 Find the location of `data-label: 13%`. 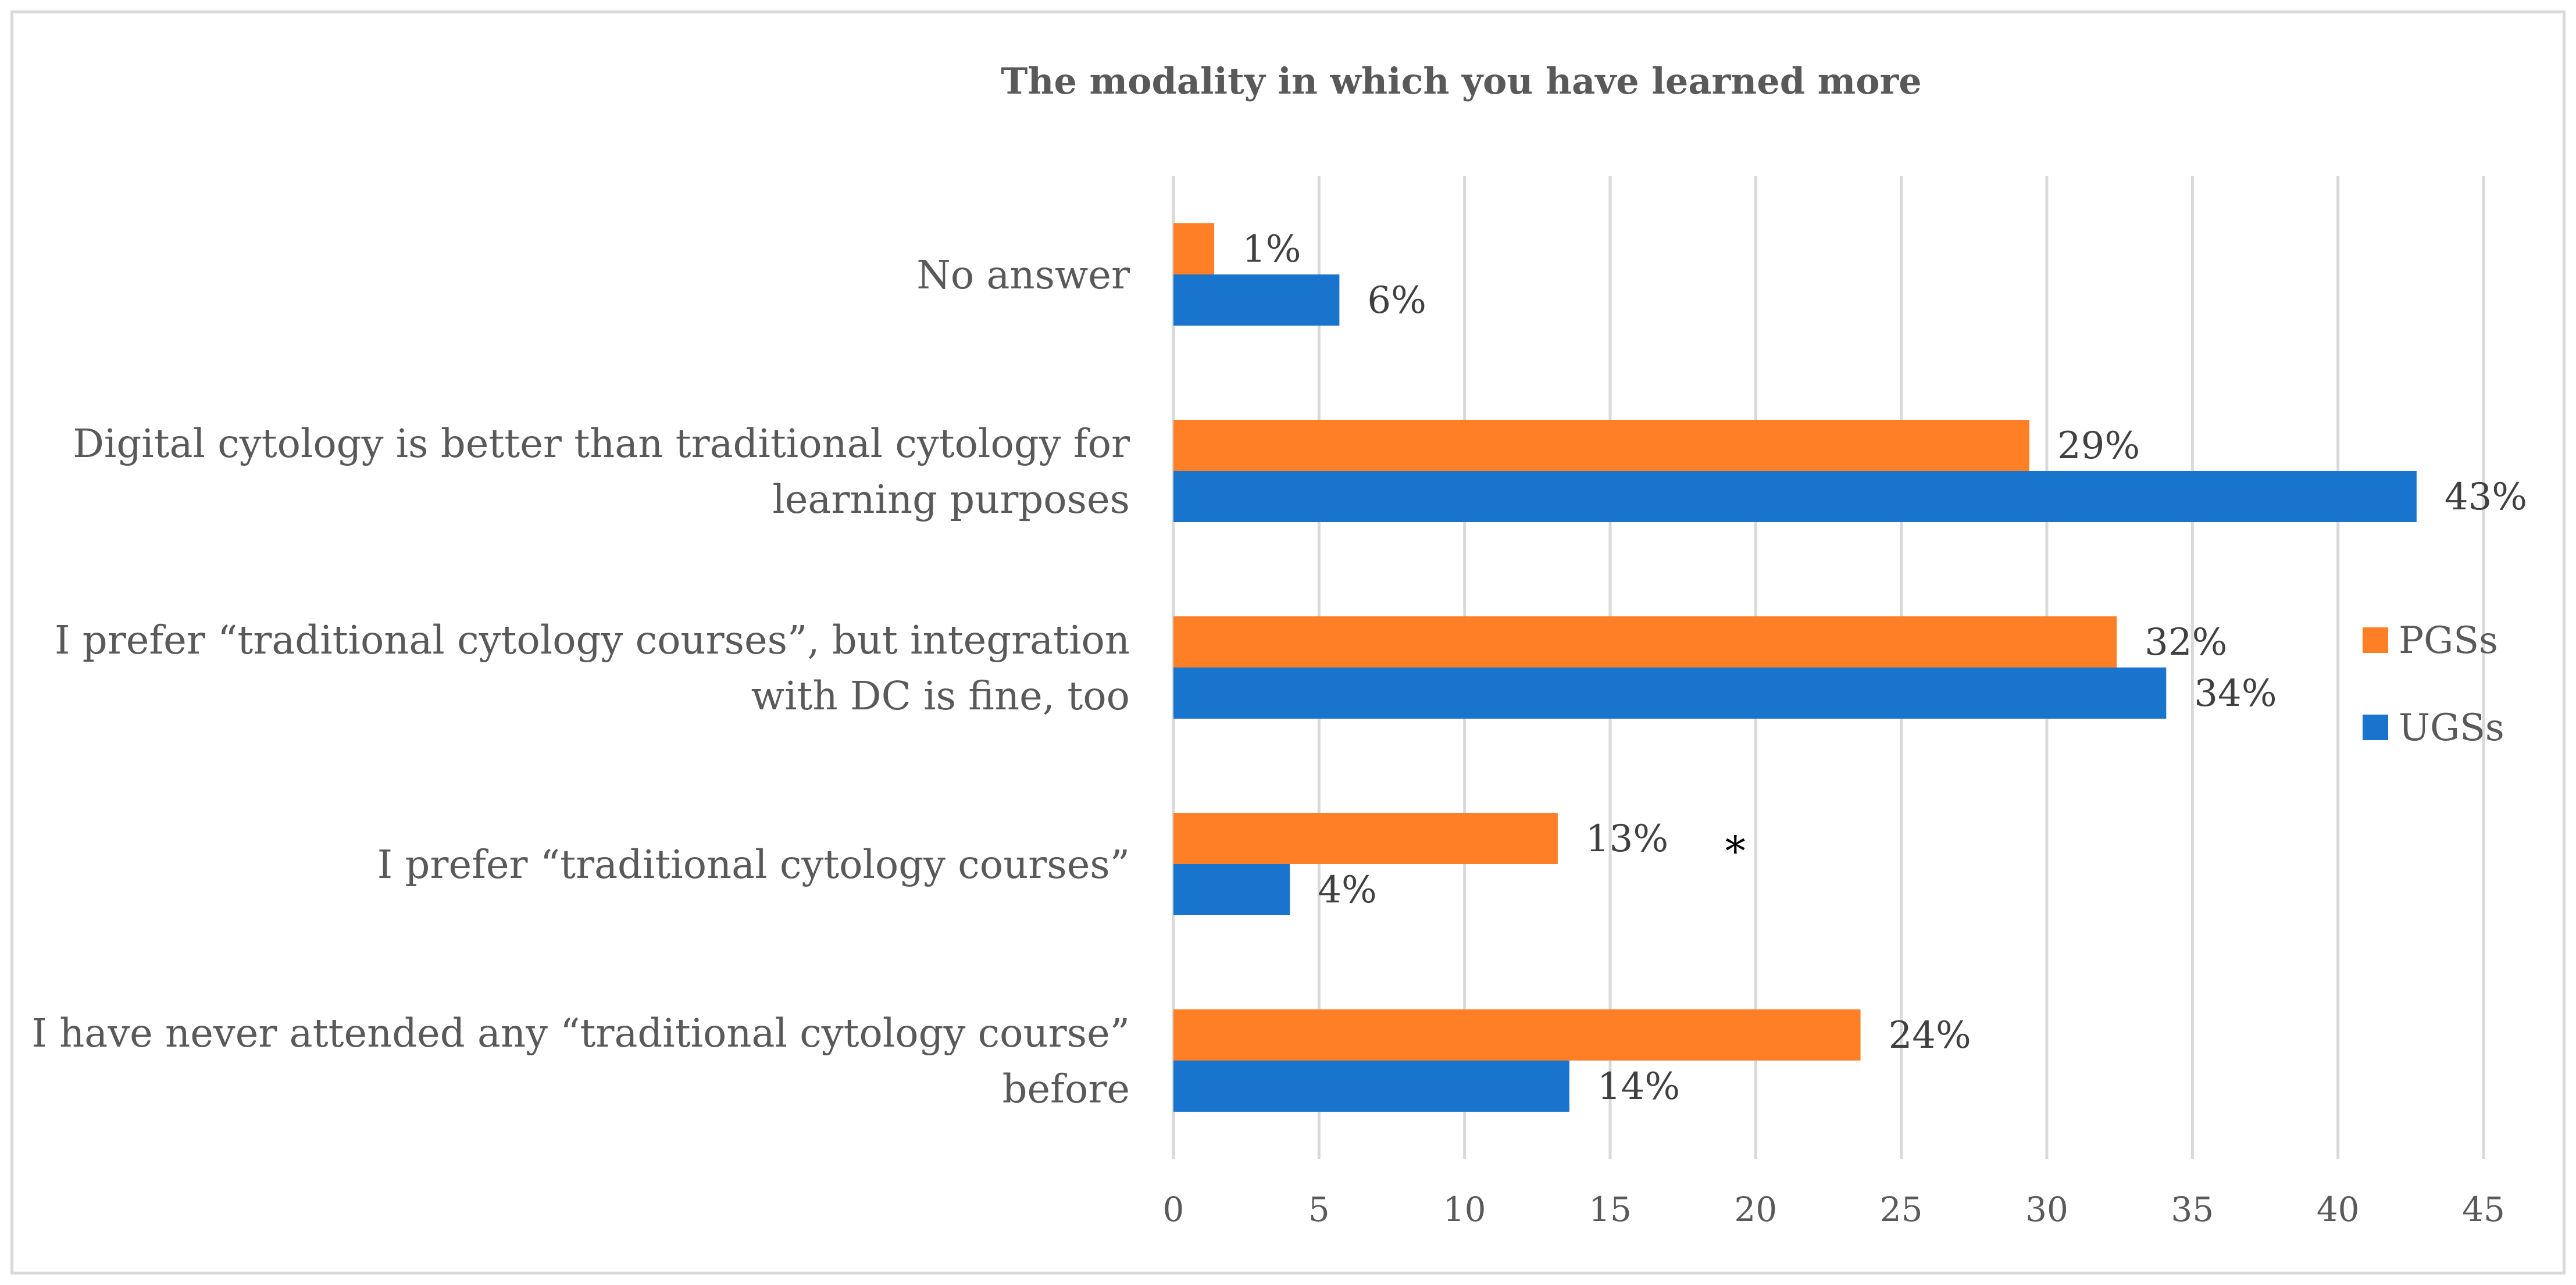

data-label: 13% is located at coordinates (1627, 840).